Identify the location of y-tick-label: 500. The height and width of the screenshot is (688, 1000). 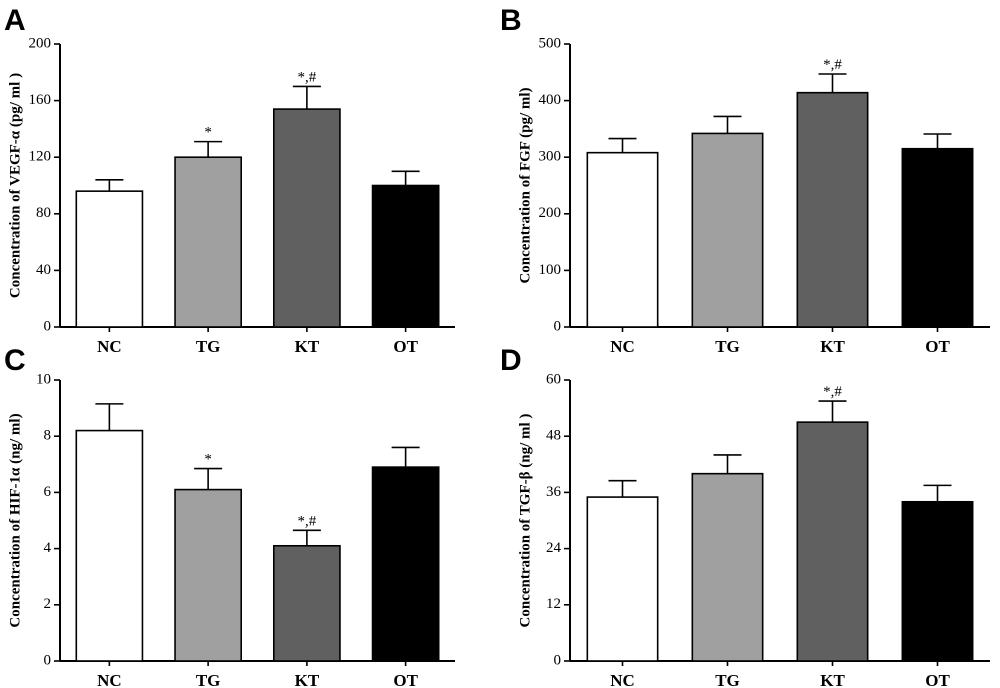
(550, 43).